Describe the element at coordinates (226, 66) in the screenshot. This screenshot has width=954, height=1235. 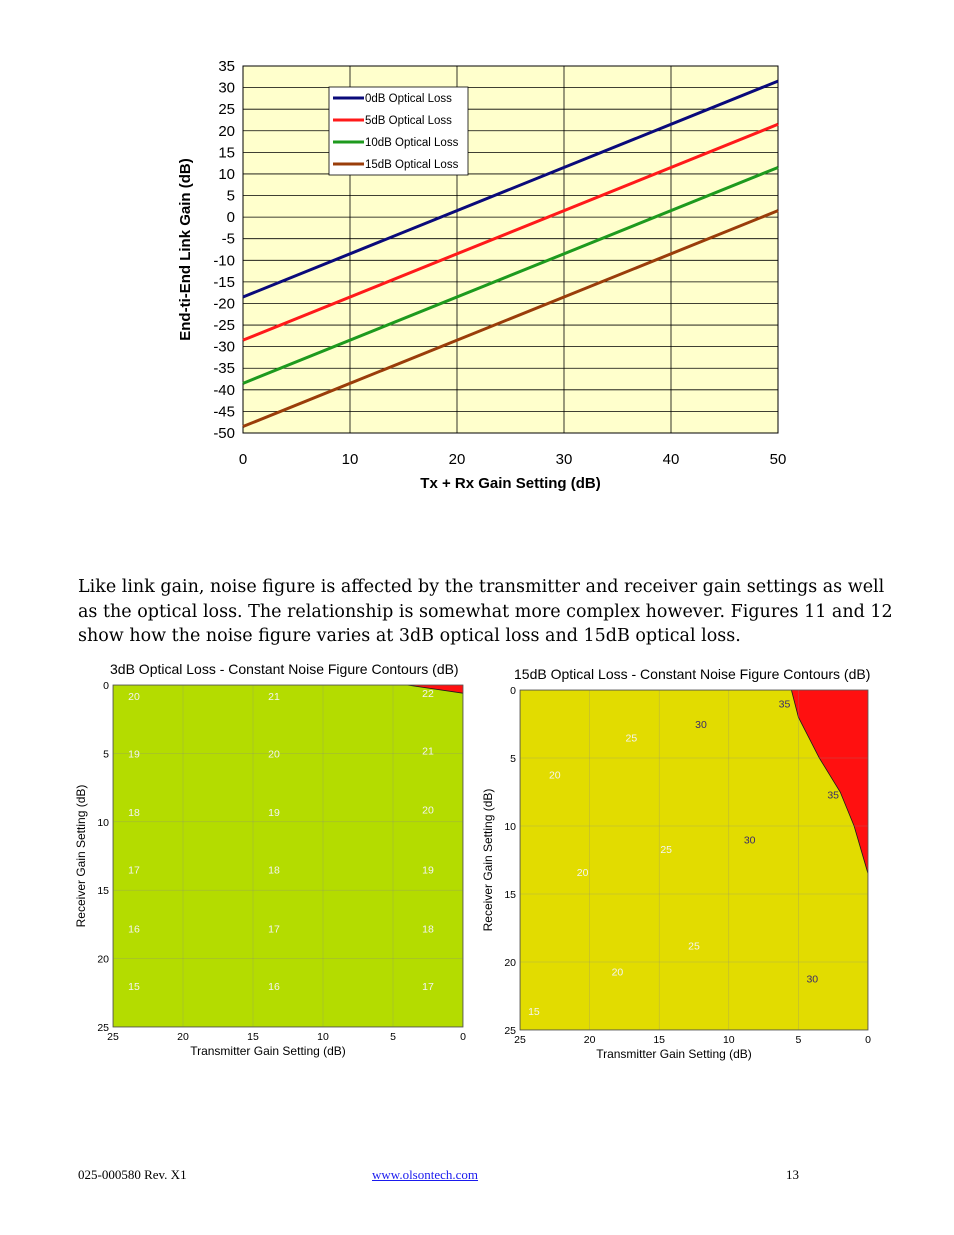
I see `y-tick-label: 35` at that location.